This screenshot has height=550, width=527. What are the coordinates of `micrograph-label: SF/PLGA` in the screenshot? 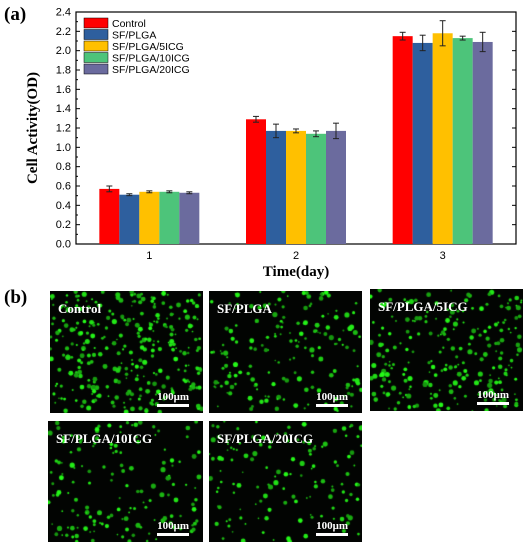 It's located at (244, 308).